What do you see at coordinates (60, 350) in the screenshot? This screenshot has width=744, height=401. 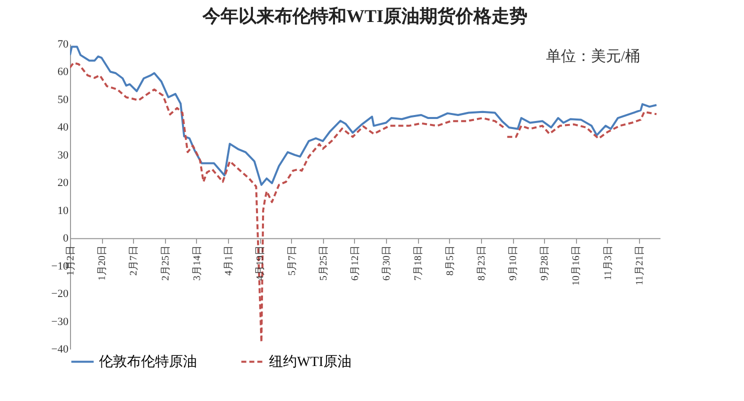 I see `y-tick-label: −40` at bounding box center [60, 350].